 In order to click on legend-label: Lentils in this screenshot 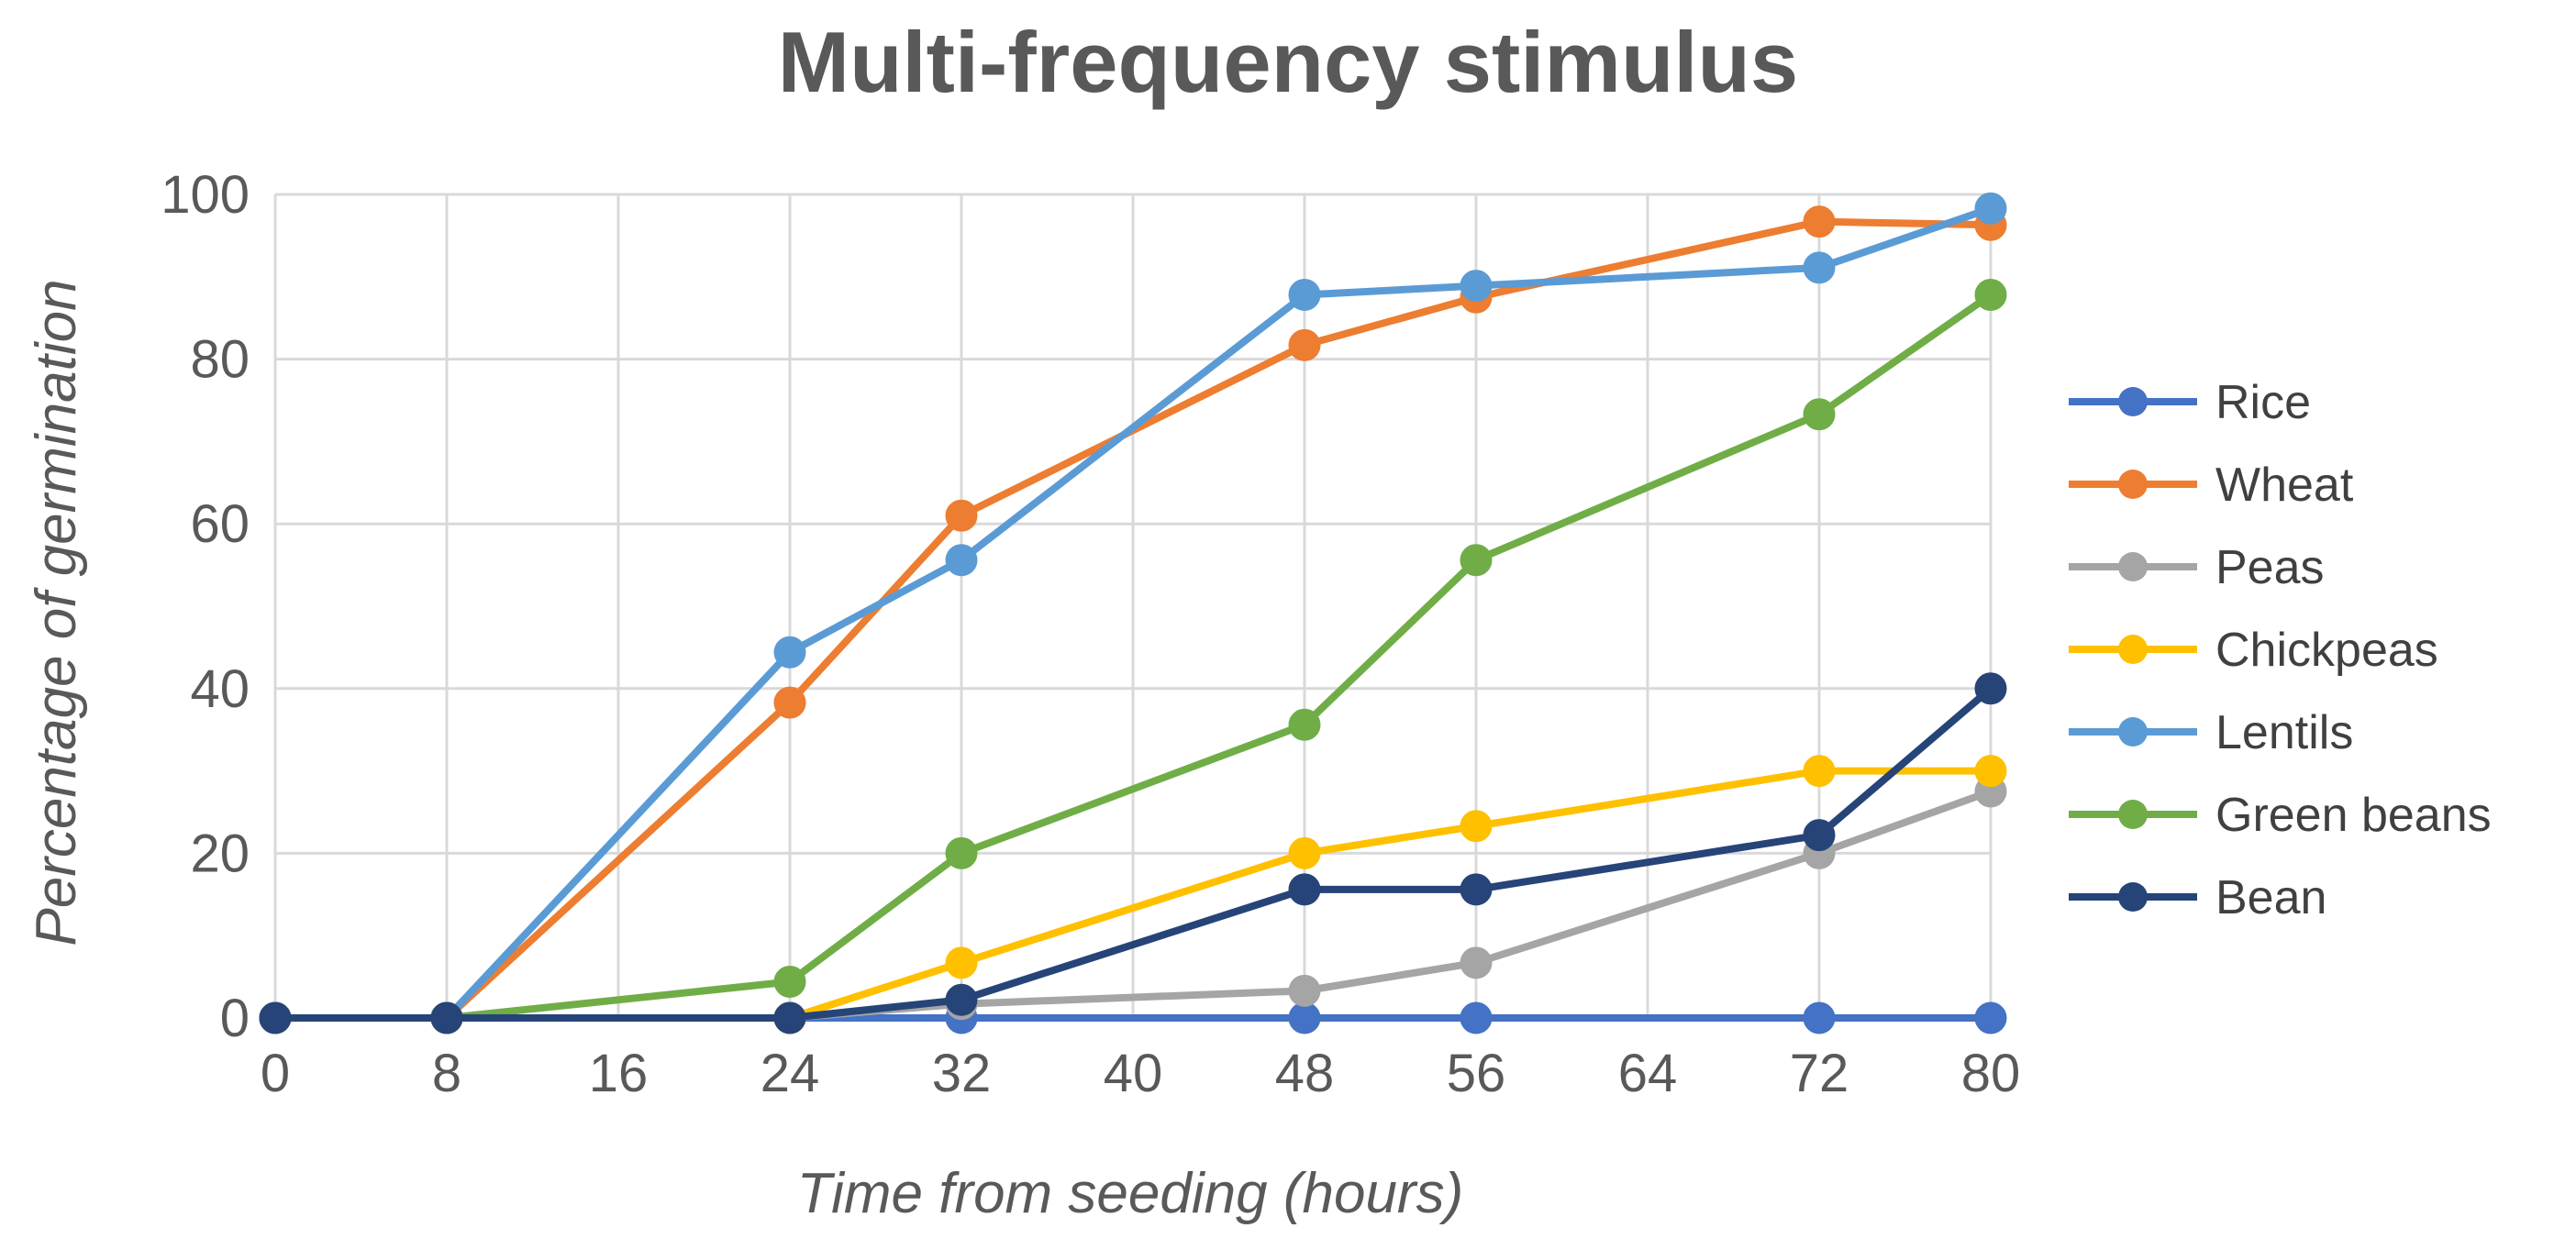, I will do `click(2284, 732)`.